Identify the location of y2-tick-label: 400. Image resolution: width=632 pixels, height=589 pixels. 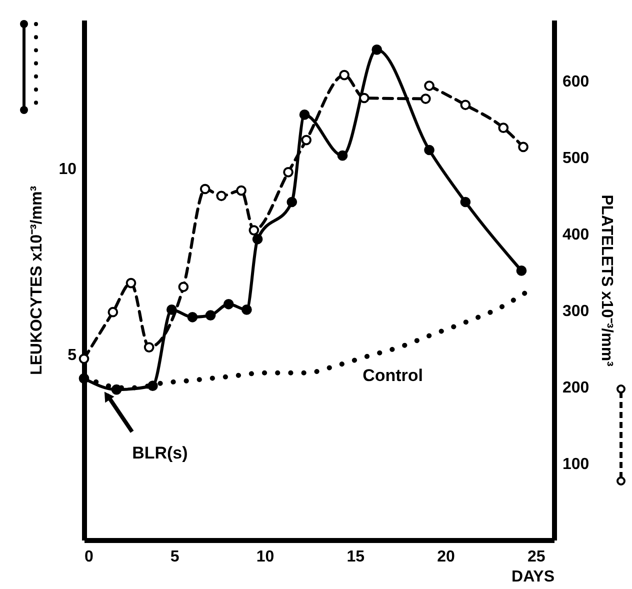
(576, 235).